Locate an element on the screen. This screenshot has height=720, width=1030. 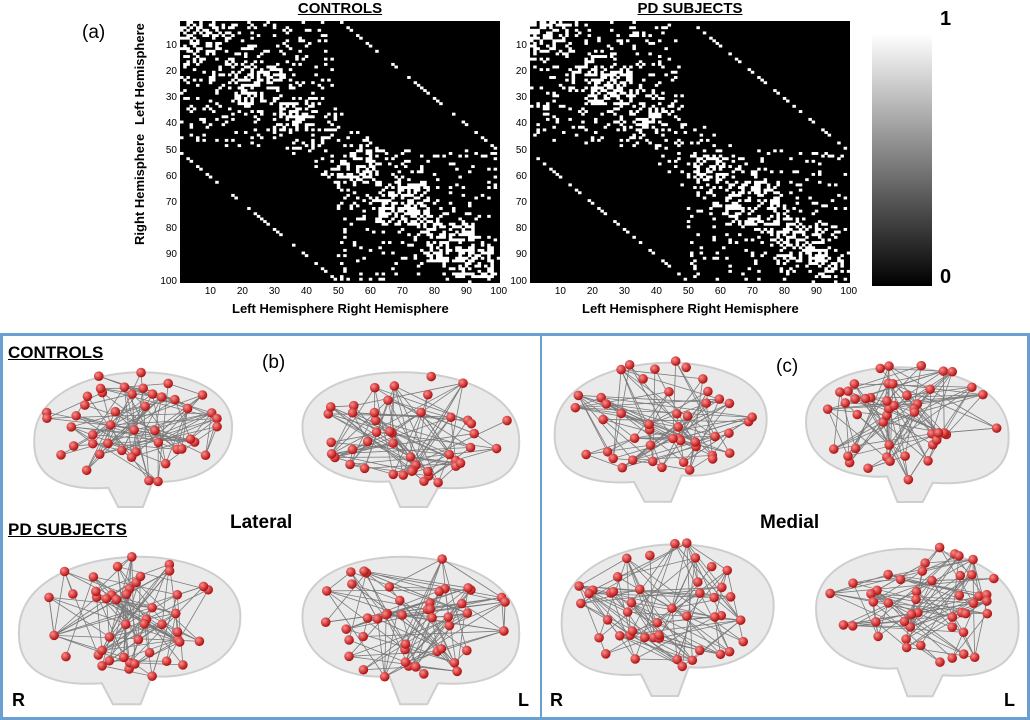
x-tick-label: 90 is located at coordinates (816, 291).